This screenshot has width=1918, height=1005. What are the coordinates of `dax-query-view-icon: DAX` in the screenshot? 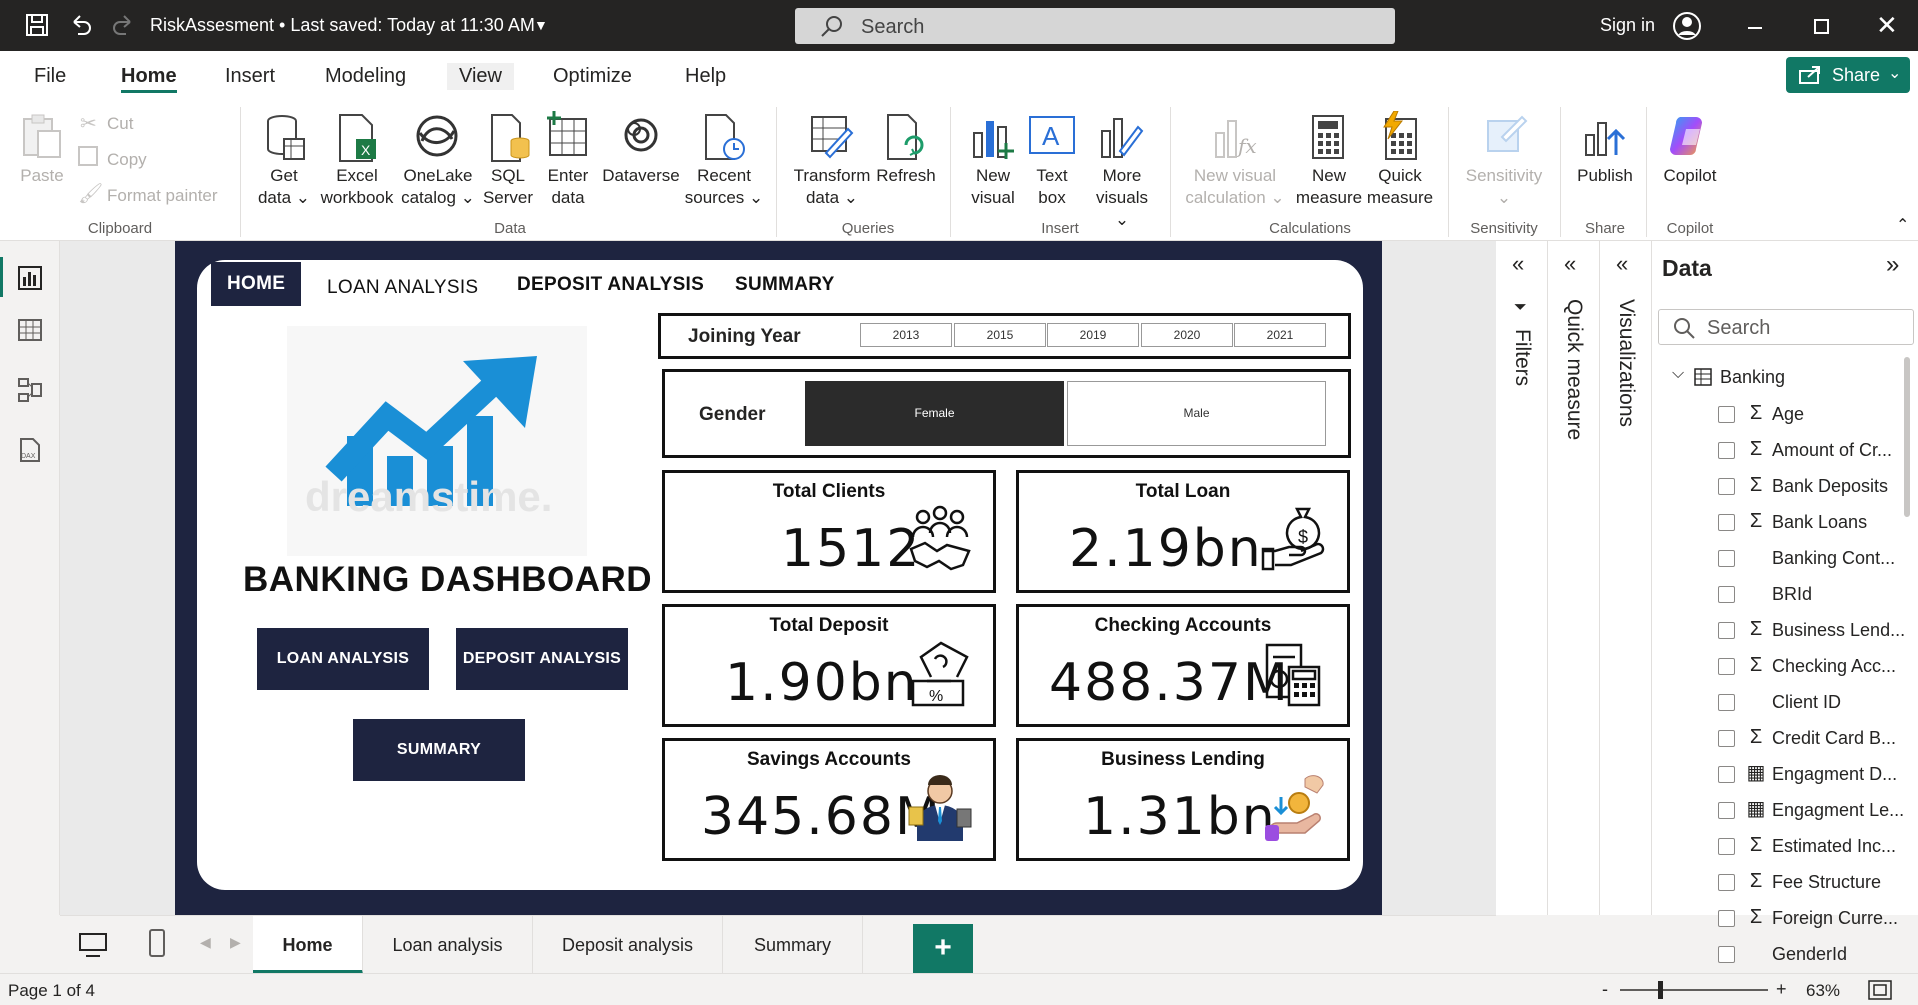 It's located at (30, 450).